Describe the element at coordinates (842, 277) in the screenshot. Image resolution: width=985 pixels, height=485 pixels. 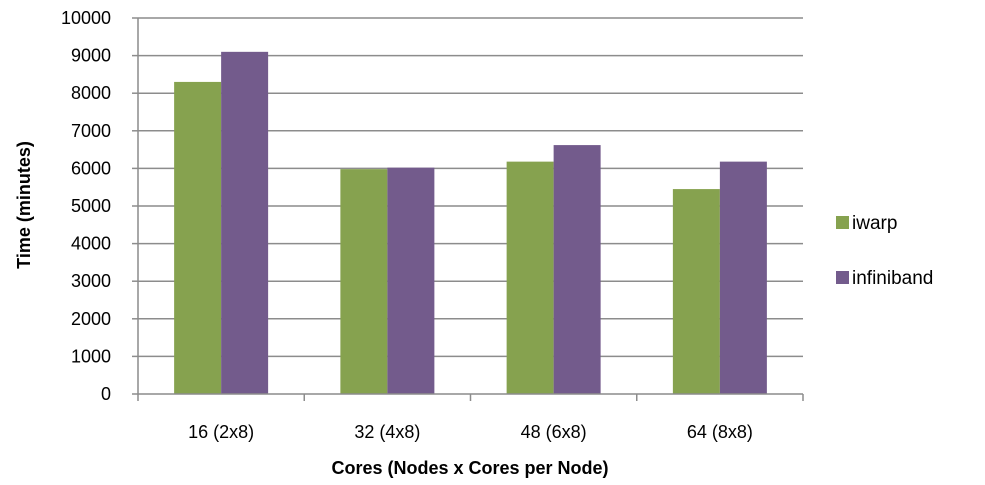
I see `legend-swatch-infiniband` at that location.